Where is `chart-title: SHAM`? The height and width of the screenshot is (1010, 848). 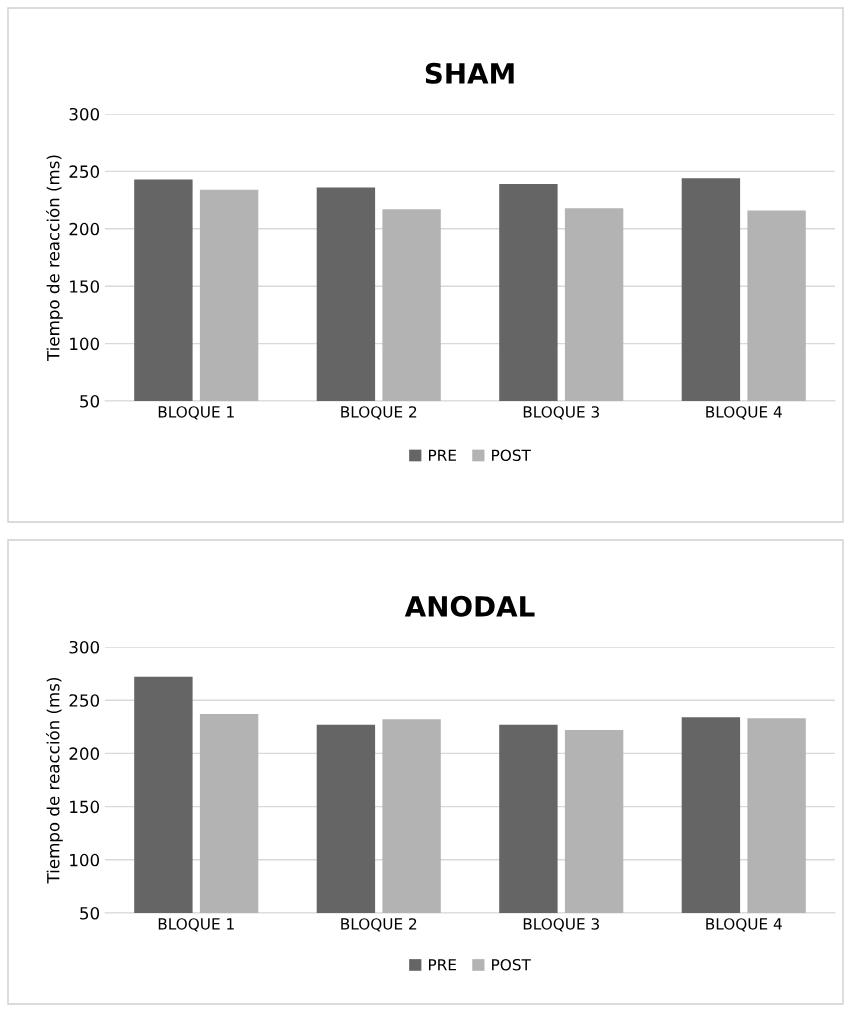
chart-title: SHAM is located at coordinates (469, 73).